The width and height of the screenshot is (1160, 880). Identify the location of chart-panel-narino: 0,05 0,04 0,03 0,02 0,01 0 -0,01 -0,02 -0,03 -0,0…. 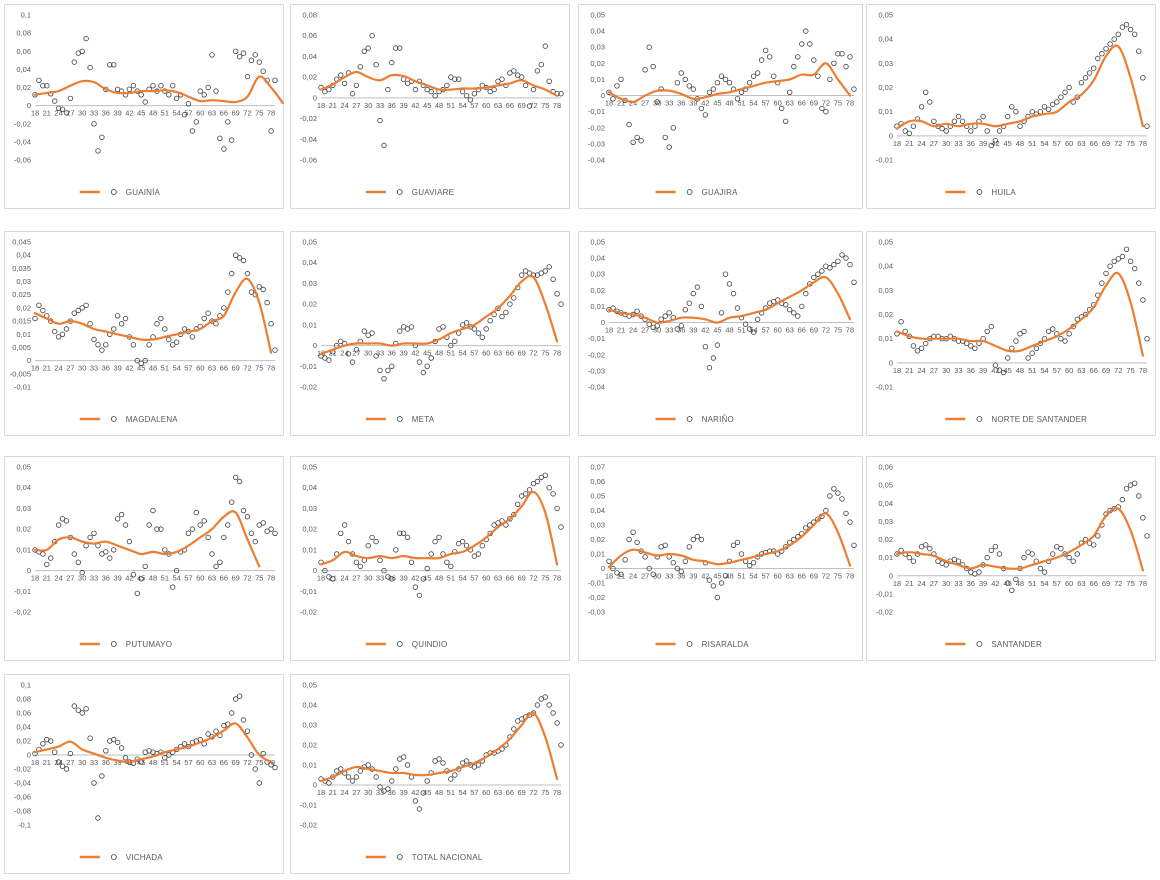
(720, 333).